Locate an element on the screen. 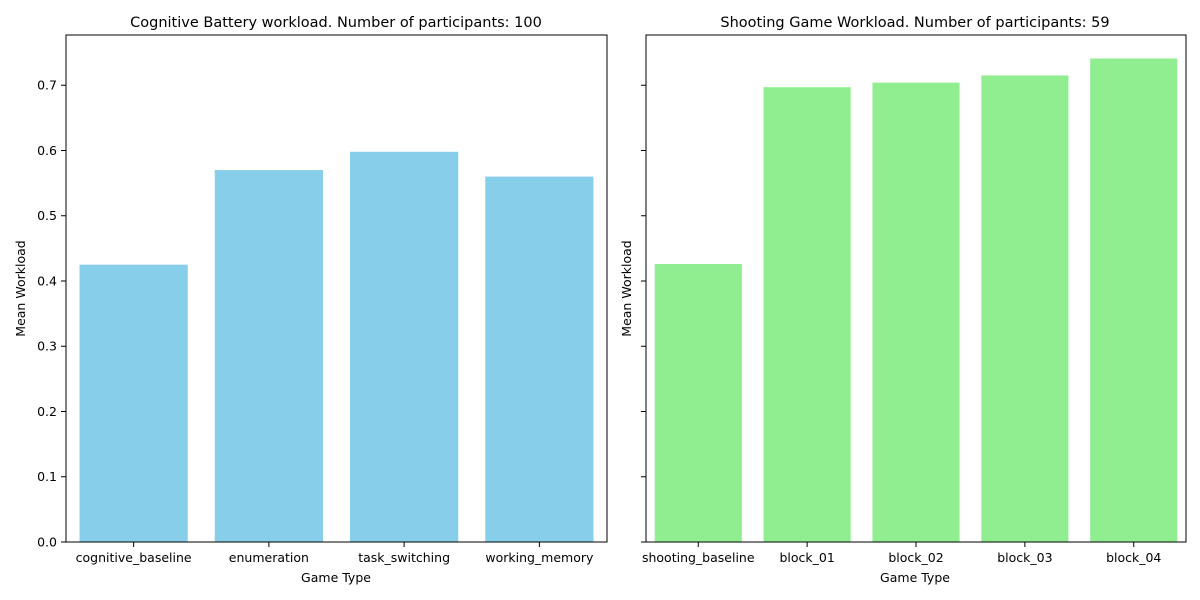 The image size is (1200, 600). y-tick-label: 0.4 is located at coordinates (47, 280).